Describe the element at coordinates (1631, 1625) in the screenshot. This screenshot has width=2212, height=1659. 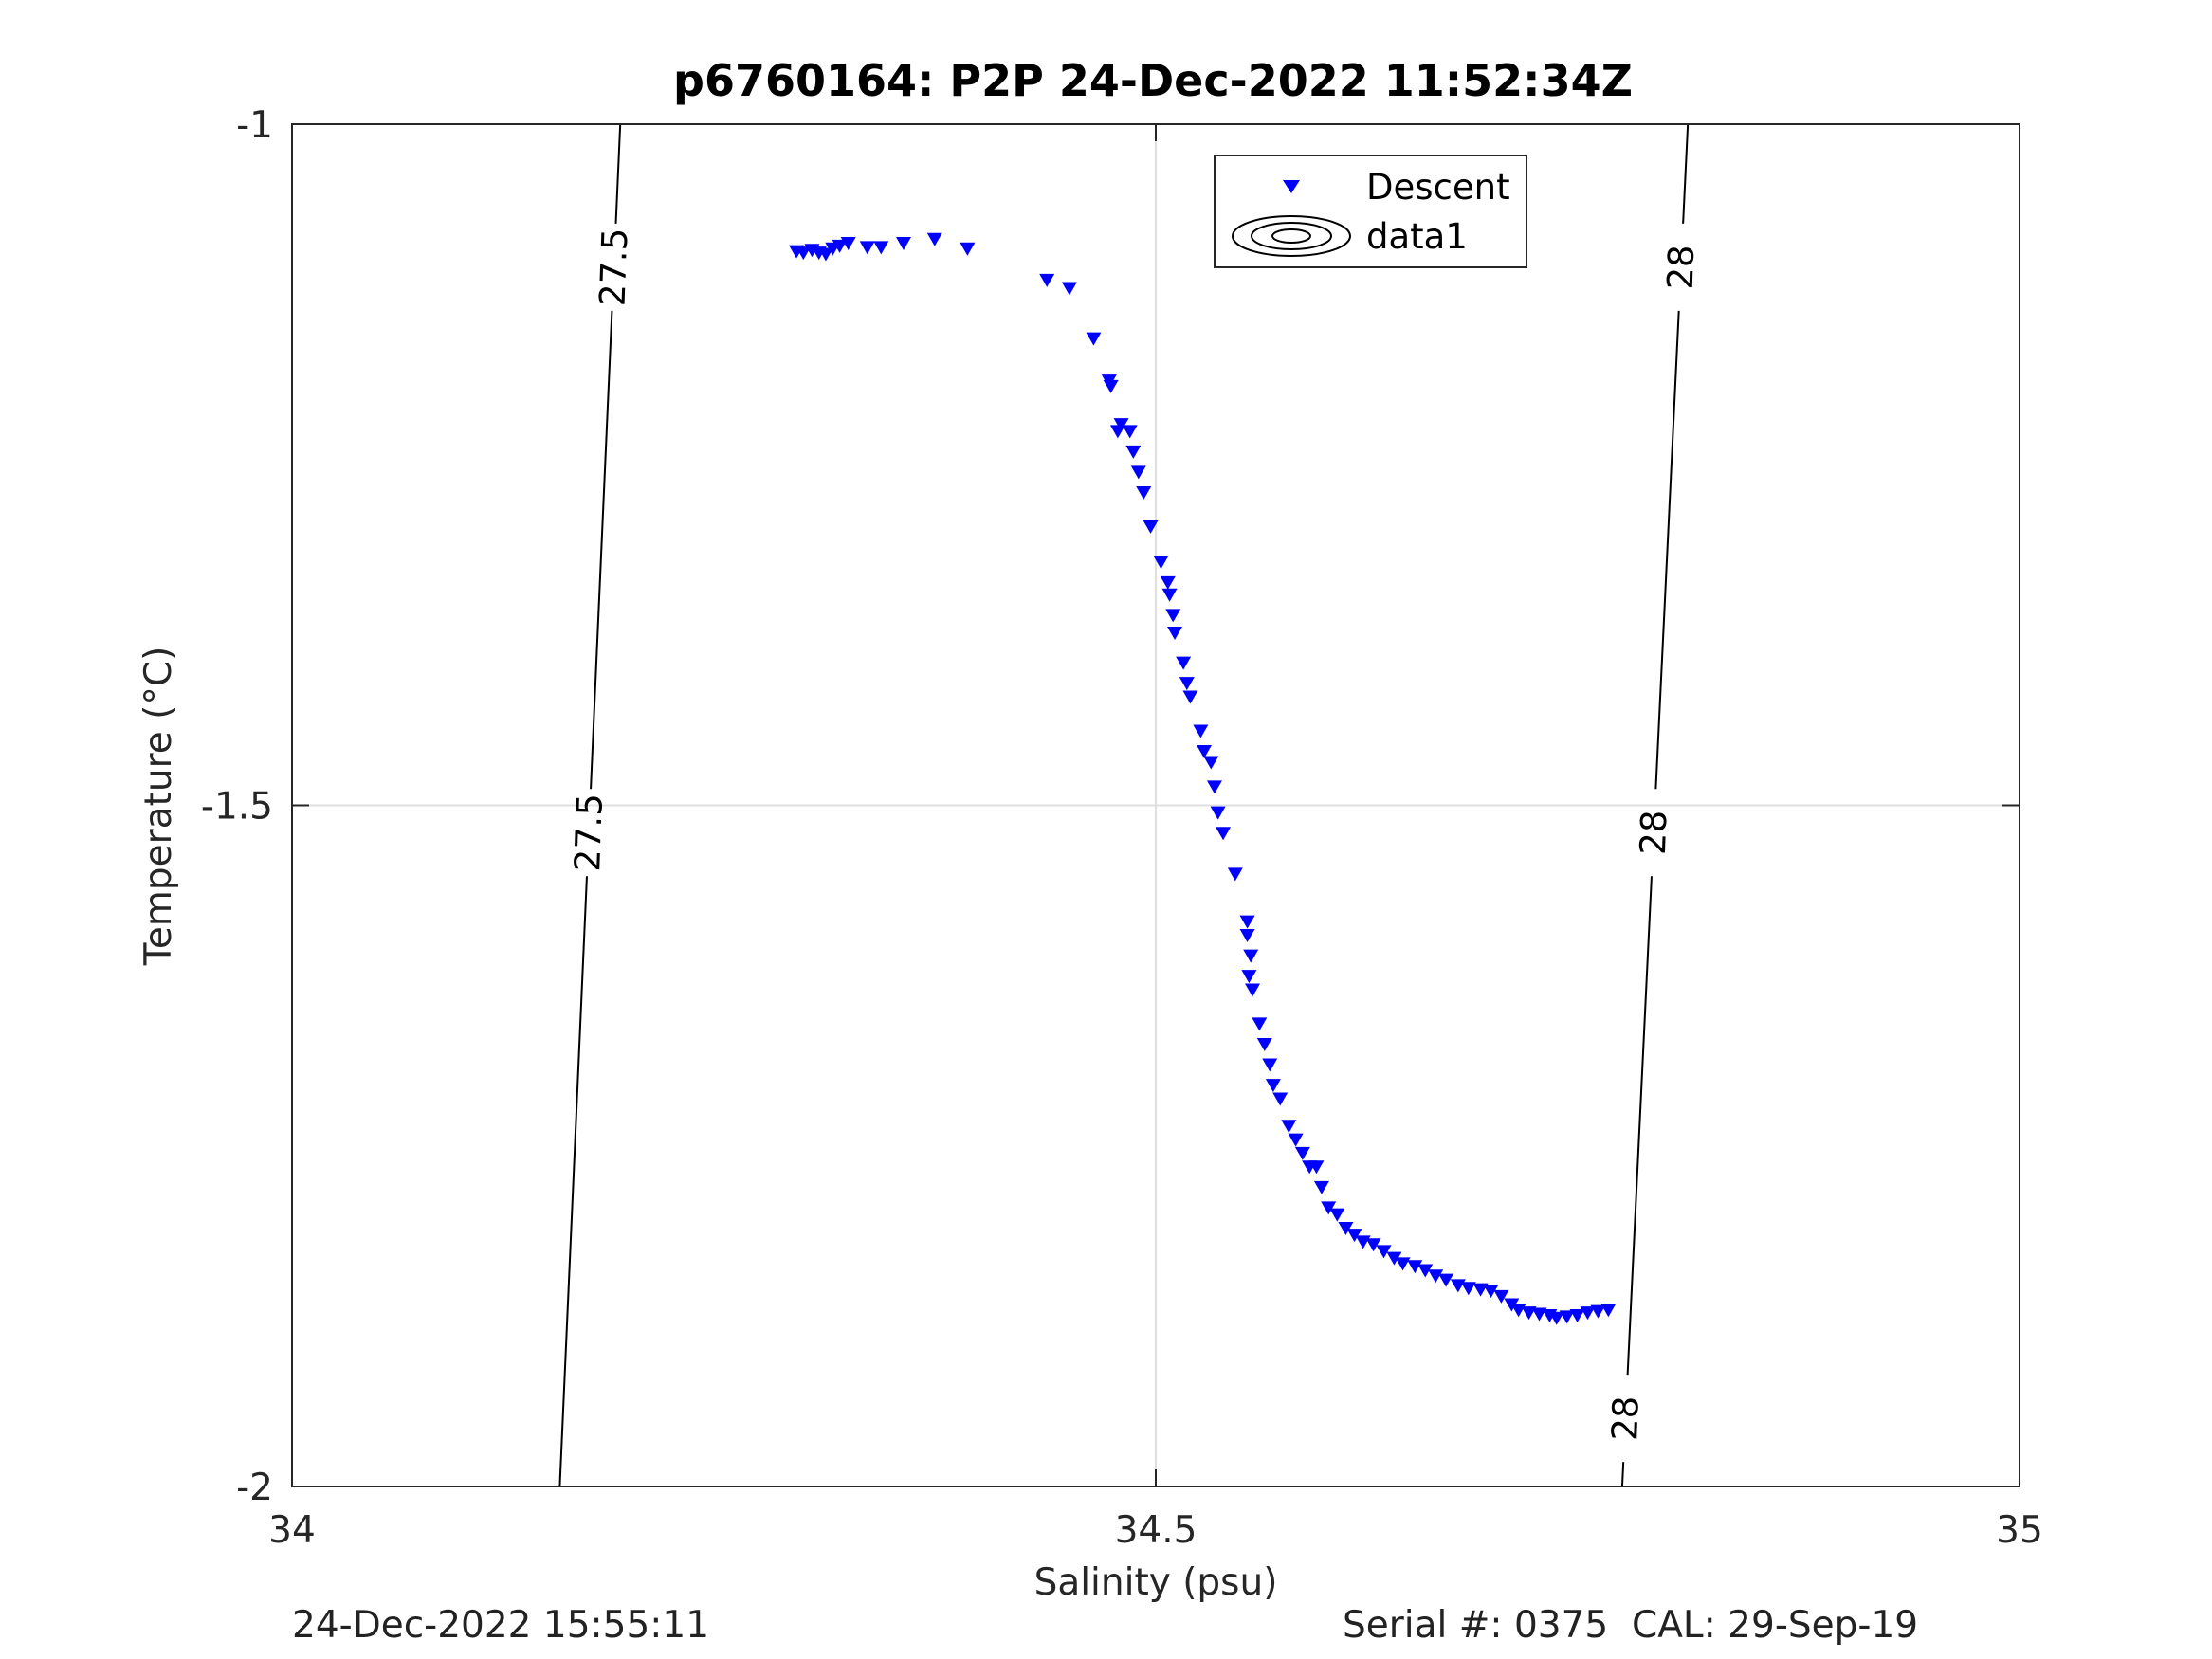
I see `footer-serial-cal: Serial #: 0375 CAL: 29-Sep-19` at that location.